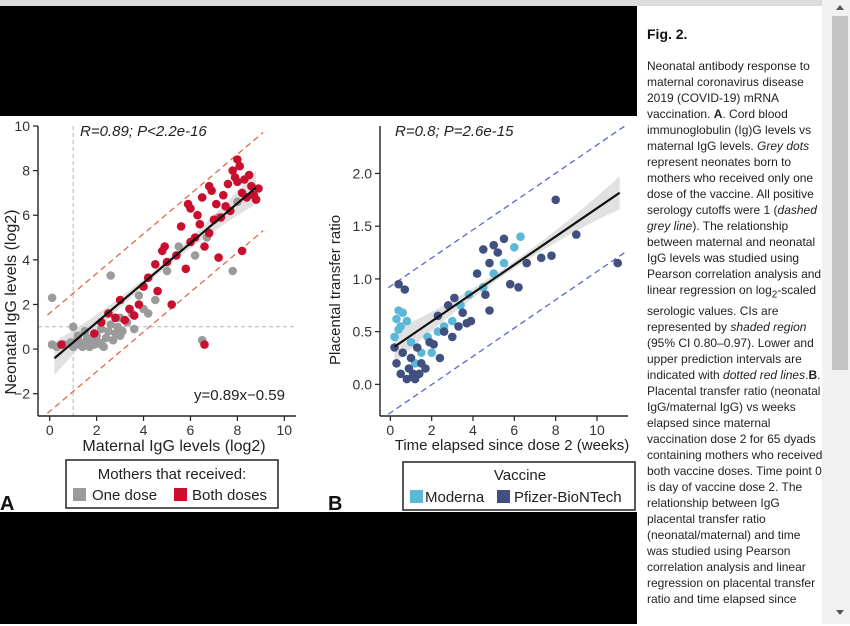 The image size is (850, 626). Describe the element at coordinates (732, 218) in the screenshot. I see `caption-fragment: dashed grey line` at that location.